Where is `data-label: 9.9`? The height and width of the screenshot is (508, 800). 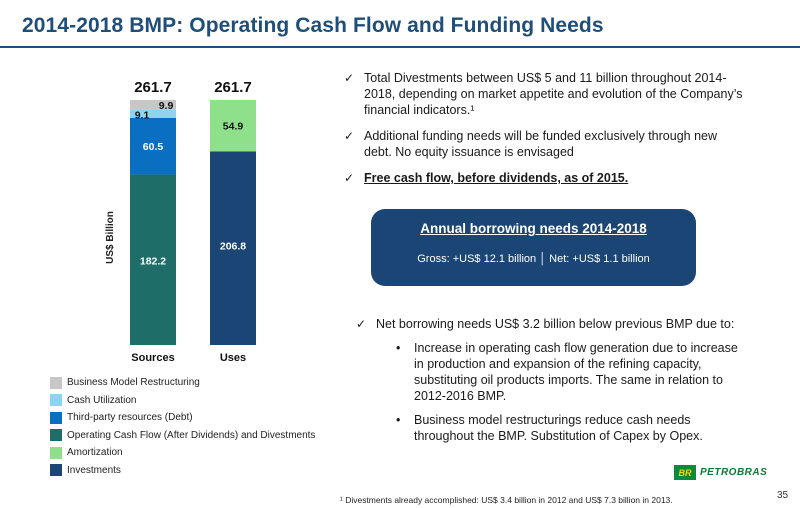
data-label: 9.9 is located at coordinates (166, 106).